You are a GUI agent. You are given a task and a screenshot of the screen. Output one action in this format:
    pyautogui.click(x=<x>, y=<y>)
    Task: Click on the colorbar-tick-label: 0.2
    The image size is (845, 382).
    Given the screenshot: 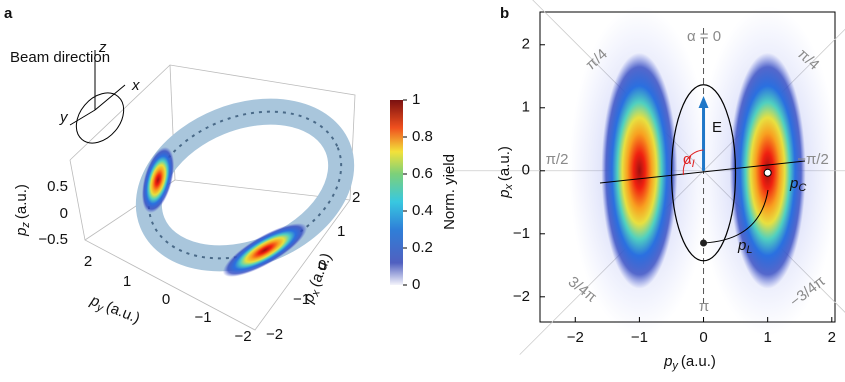 What is the action you would take?
    pyautogui.click(x=422, y=247)
    